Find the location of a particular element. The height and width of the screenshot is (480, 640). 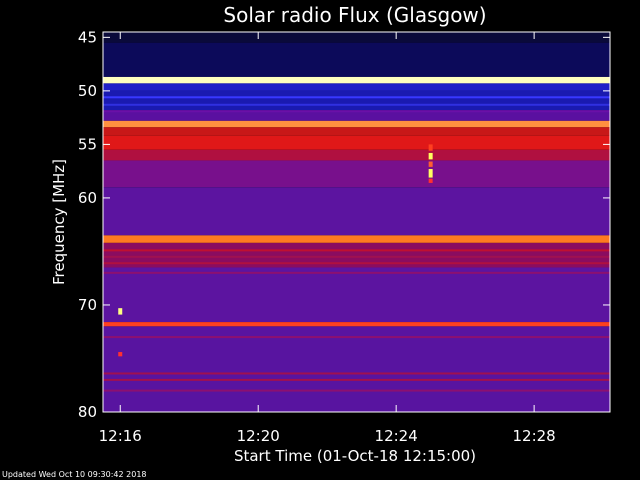

x-tick-label: 12:24 is located at coordinates (396, 436).